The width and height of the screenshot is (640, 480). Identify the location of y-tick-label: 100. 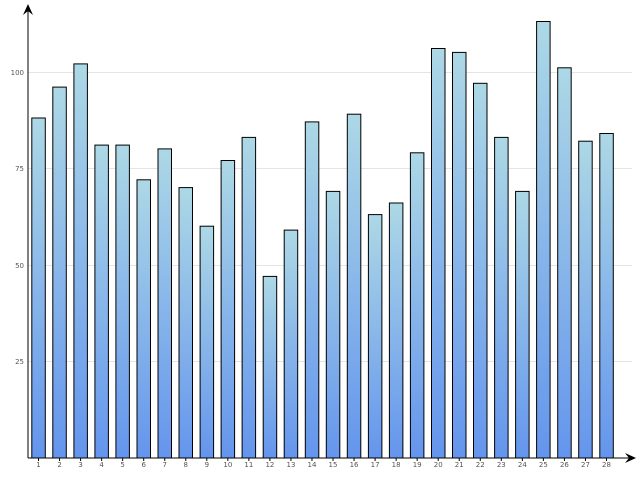
(17, 73).